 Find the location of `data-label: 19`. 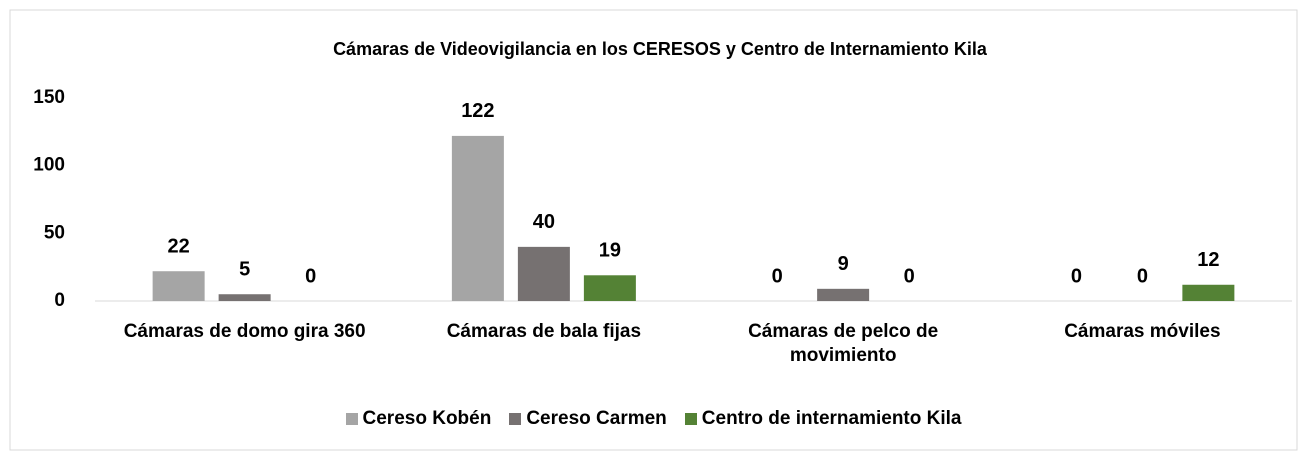

data-label: 19 is located at coordinates (610, 251).